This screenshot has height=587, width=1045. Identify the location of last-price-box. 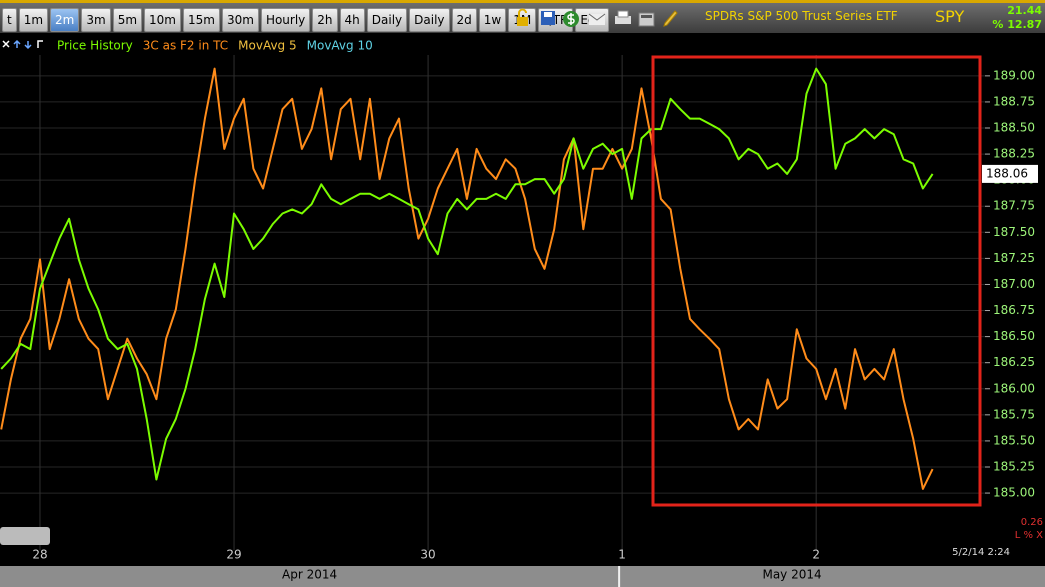
(1010, 173).